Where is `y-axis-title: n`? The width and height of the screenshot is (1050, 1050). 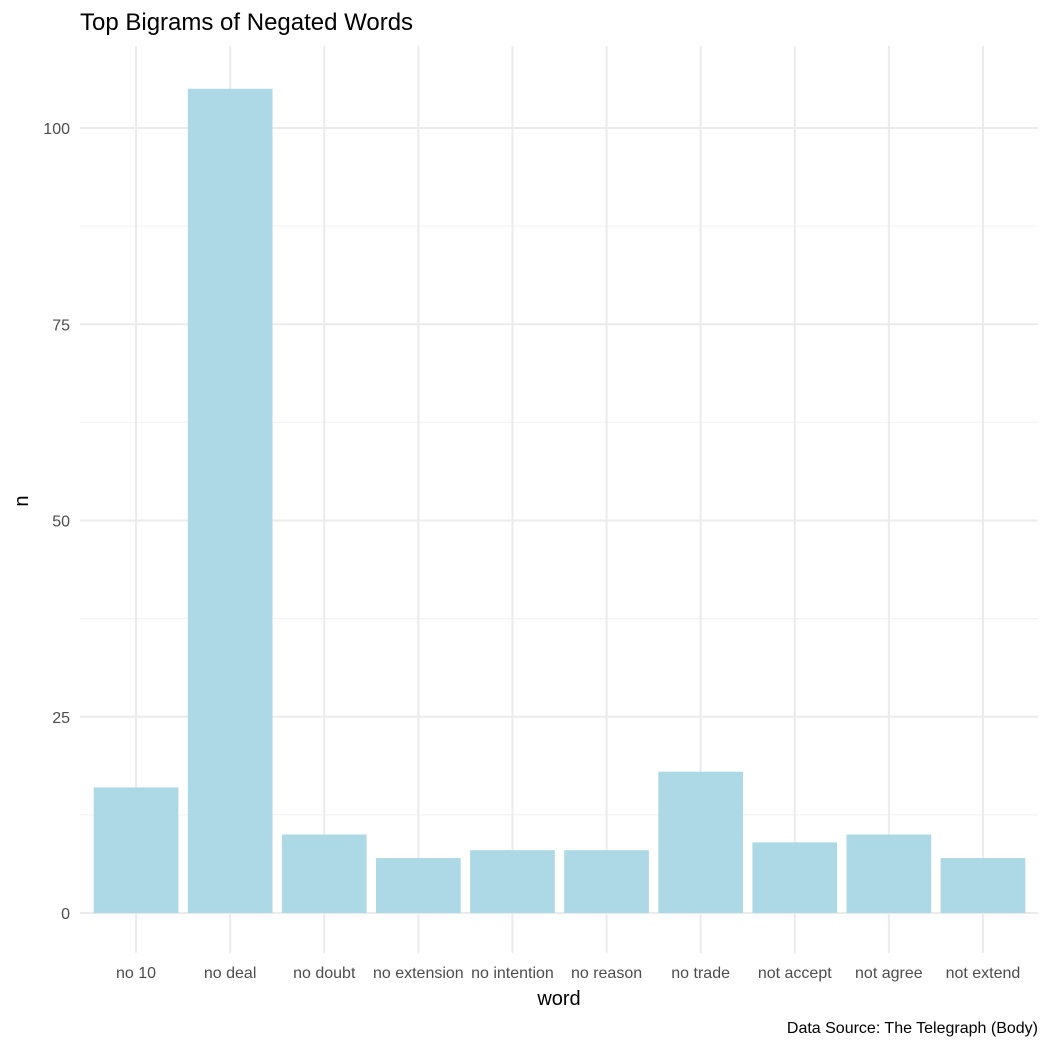
y-axis-title: n is located at coordinates (22, 500).